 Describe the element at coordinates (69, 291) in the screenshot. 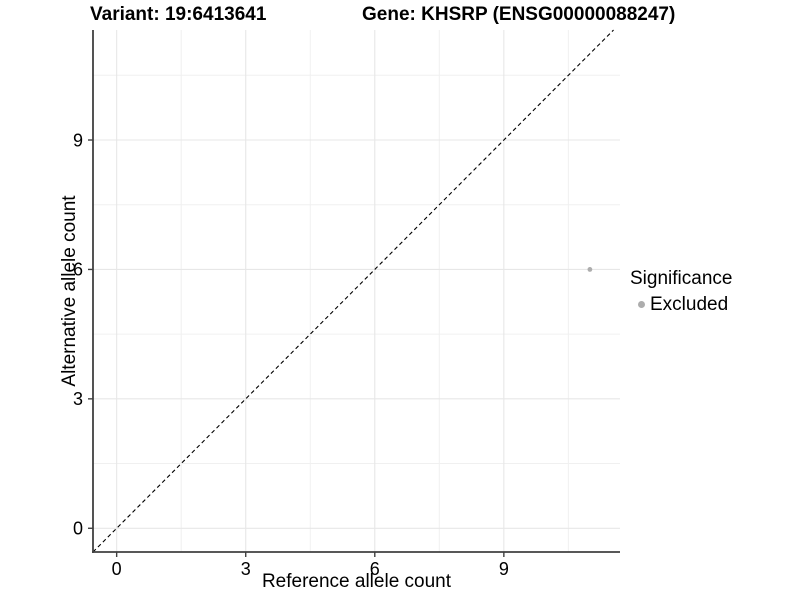

I see `y-axis-title: Alternative allele count` at that location.